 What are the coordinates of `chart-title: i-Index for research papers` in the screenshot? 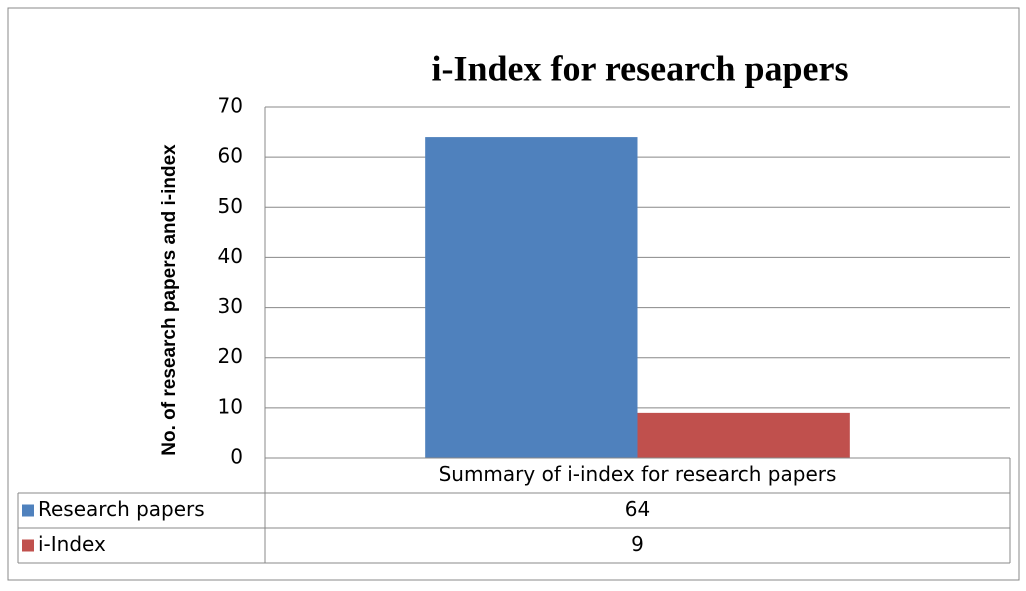 It's located at (640, 68).